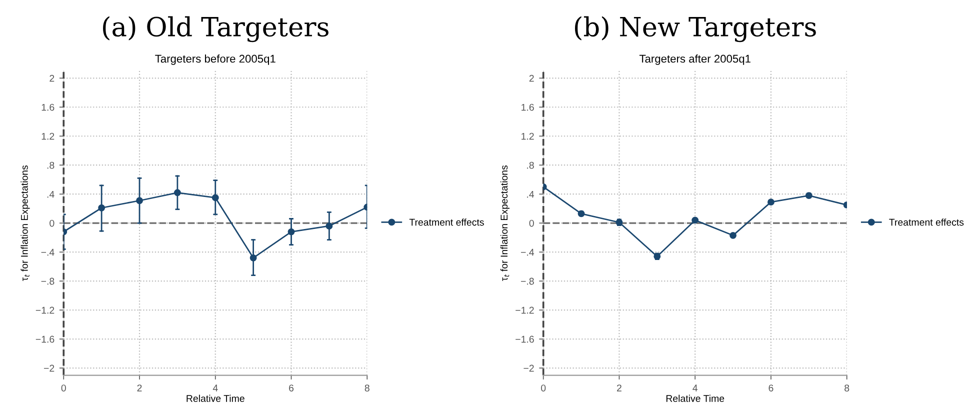 The width and height of the screenshot is (979, 417). I want to click on chart-title: (b) New Targeters, so click(695, 29).